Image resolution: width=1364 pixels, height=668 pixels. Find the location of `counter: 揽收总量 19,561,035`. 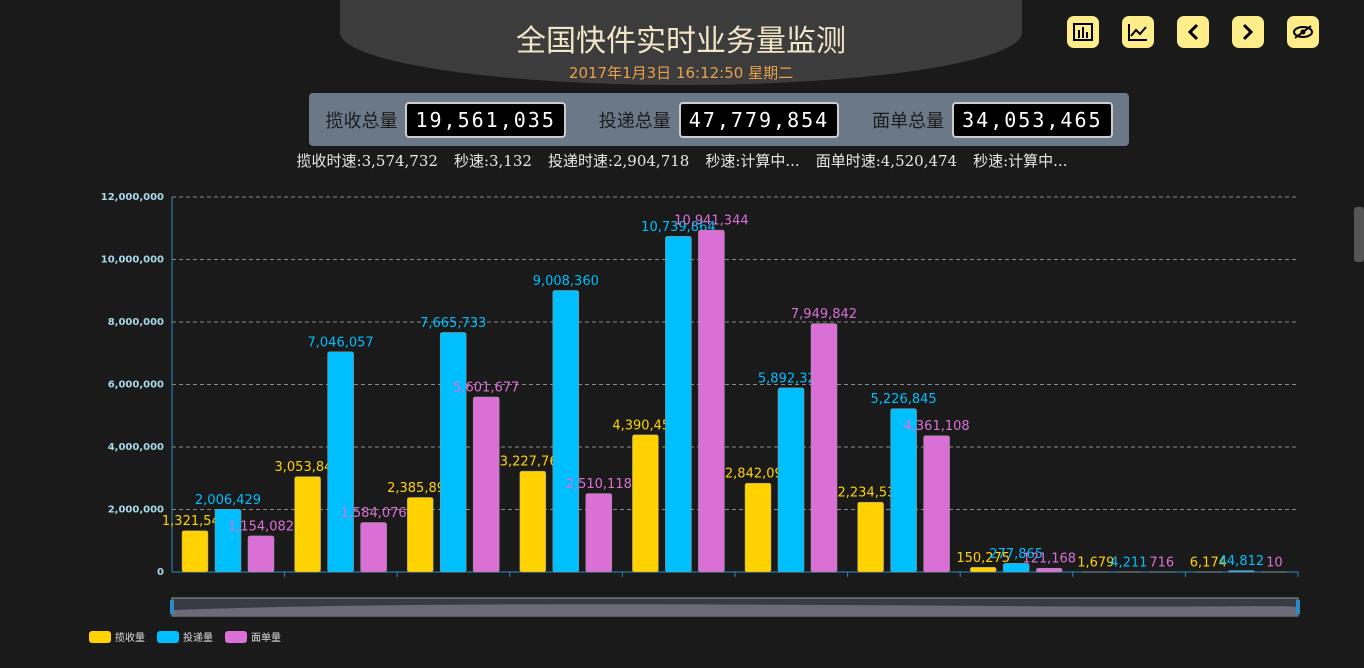

counter: 揽收总量 19,561,035 is located at coordinates (445, 119).